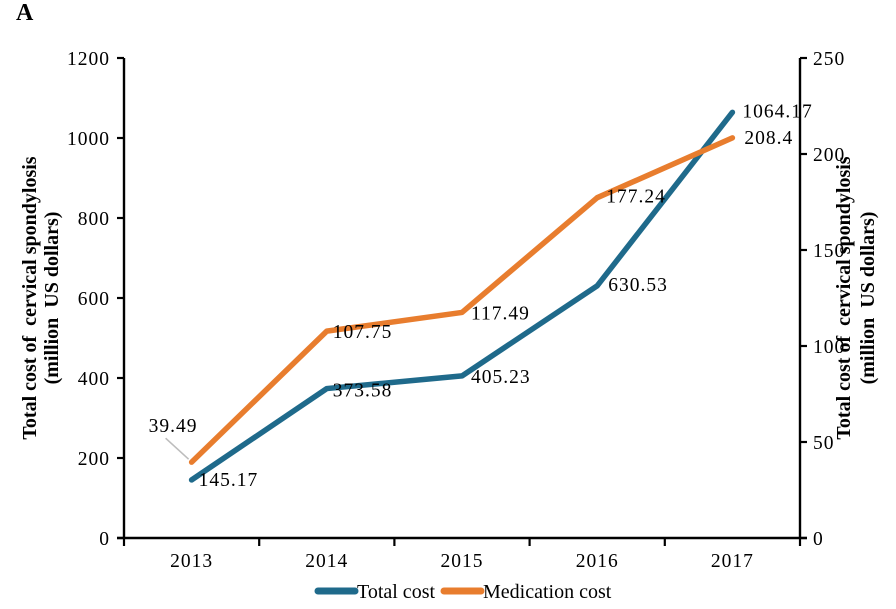  Describe the element at coordinates (638, 285) in the screenshot. I see `total-cost-value-label: 630.53` at that location.